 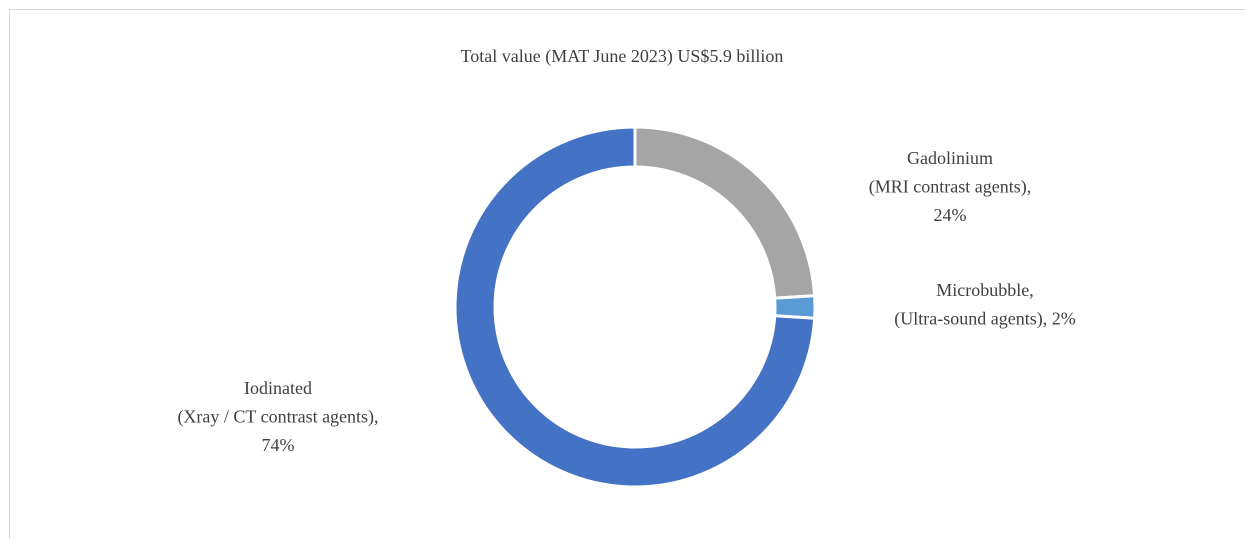 What do you see at coordinates (950, 215) in the screenshot?
I see `data-label: 24%` at bounding box center [950, 215].